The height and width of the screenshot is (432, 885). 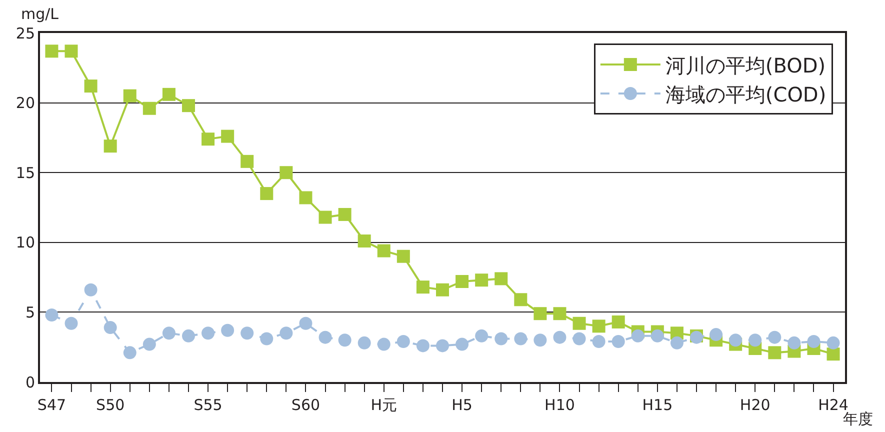 What do you see at coordinates (305, 405) in the screenshot?
I see `x-tick-label: S60` at bounding box center [305, 405].